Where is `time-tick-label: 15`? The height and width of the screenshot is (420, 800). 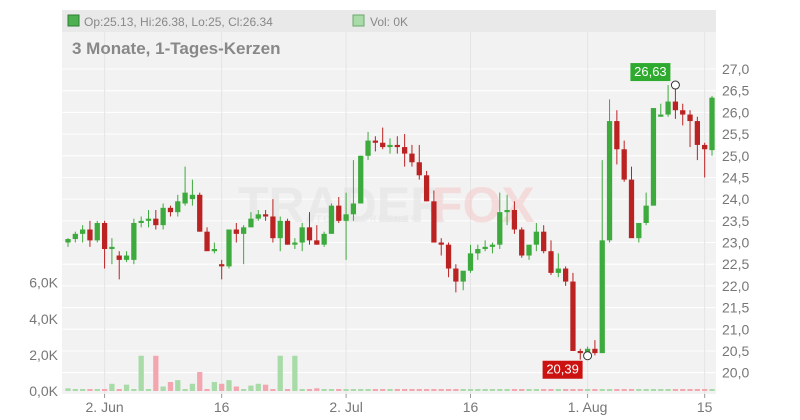 time-tick-label: 15 is located at coordinates (705, 407).